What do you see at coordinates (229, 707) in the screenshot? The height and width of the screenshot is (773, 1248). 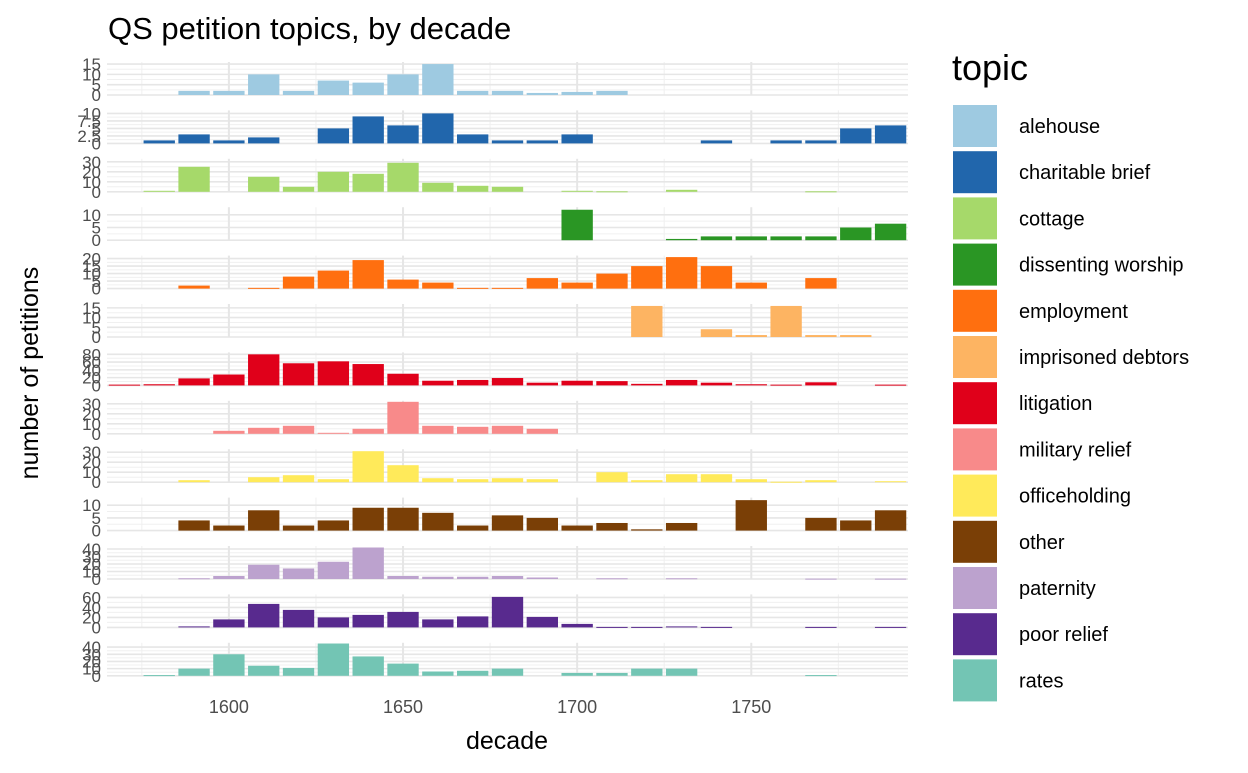 I see `x-tick-label: 1600` at bounding box center [229, 707].